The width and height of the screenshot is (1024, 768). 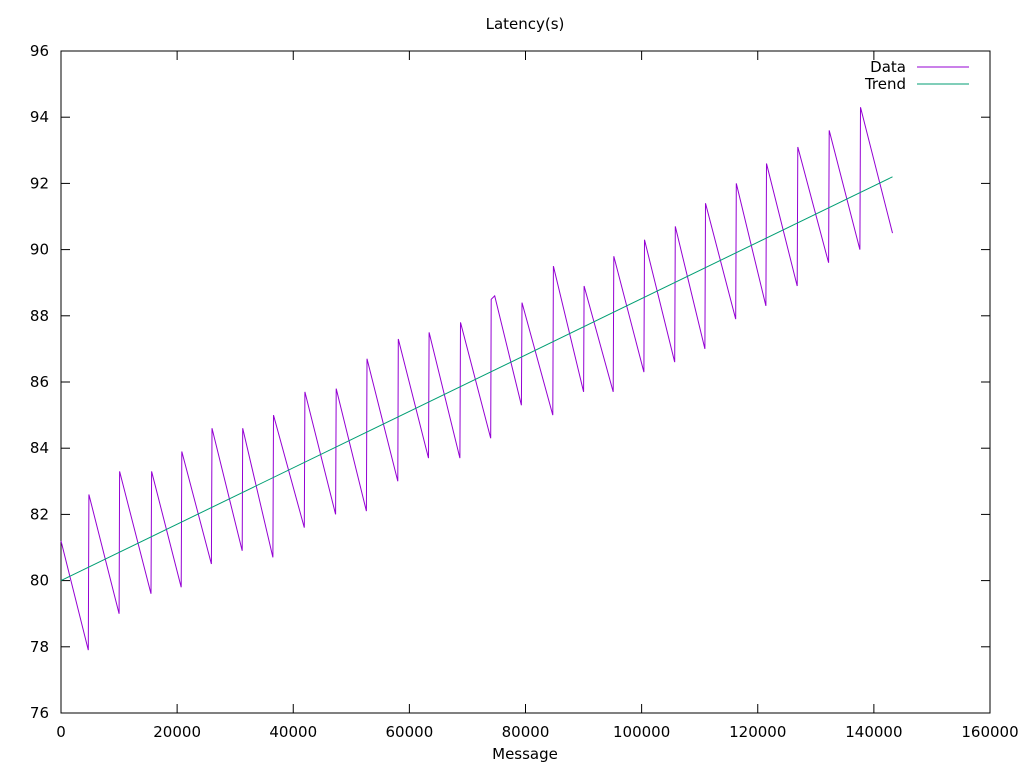 What do you see at coordinates (39, 250) in the screenshot?
I see `y-tick-label: 90` at bounding box center [39, 250].